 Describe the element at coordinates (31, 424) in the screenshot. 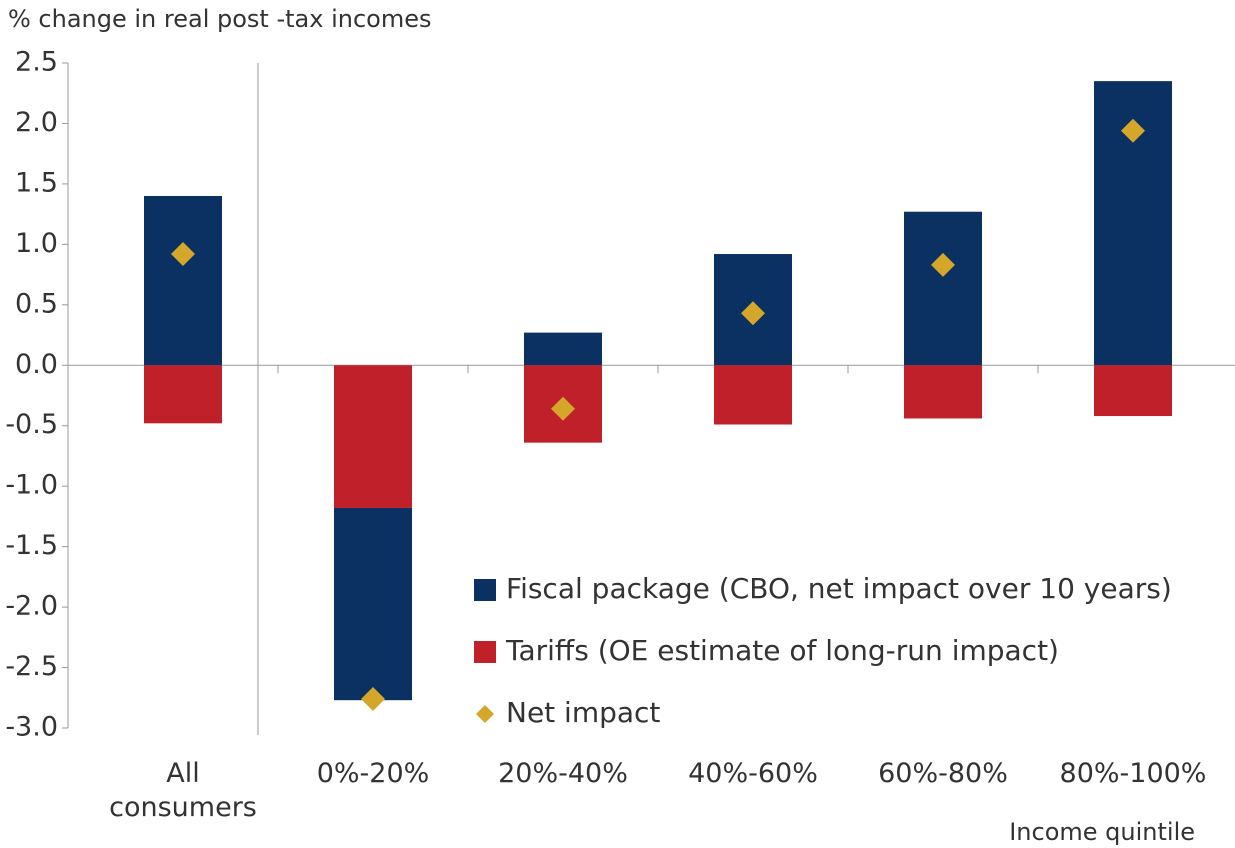

I see `y-tick-label: -0.5` at that location.